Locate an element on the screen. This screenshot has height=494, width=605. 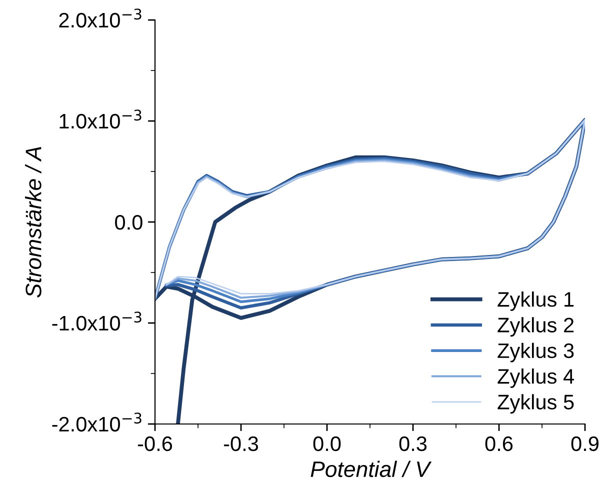
legend-label: Zyklus 3 is located at coordinates (536, 352).